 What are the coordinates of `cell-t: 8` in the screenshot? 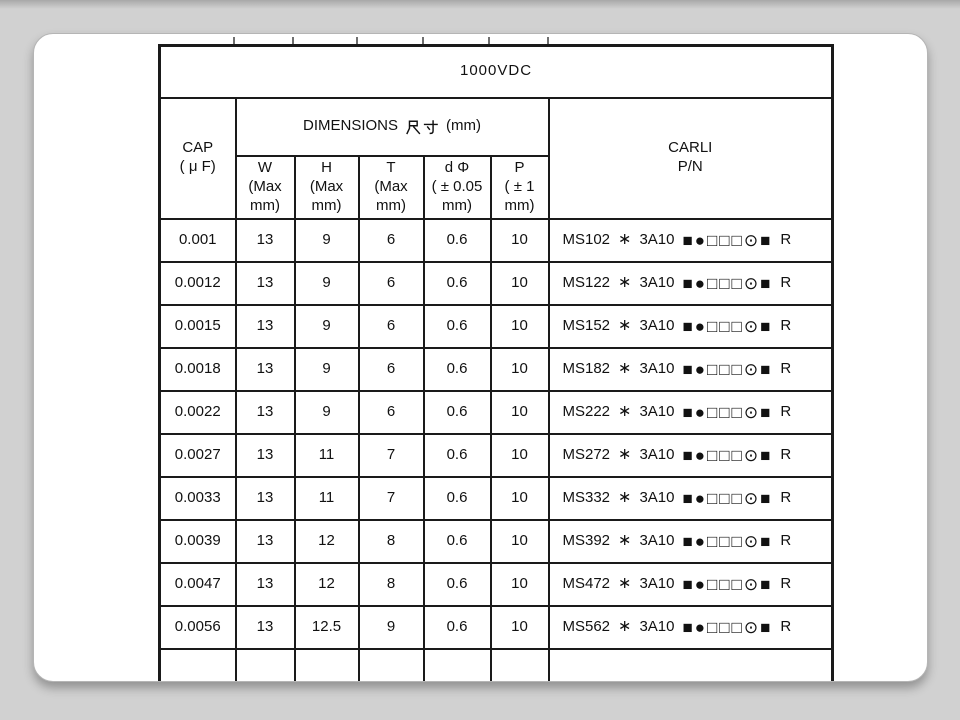 It's located at (391, 584).